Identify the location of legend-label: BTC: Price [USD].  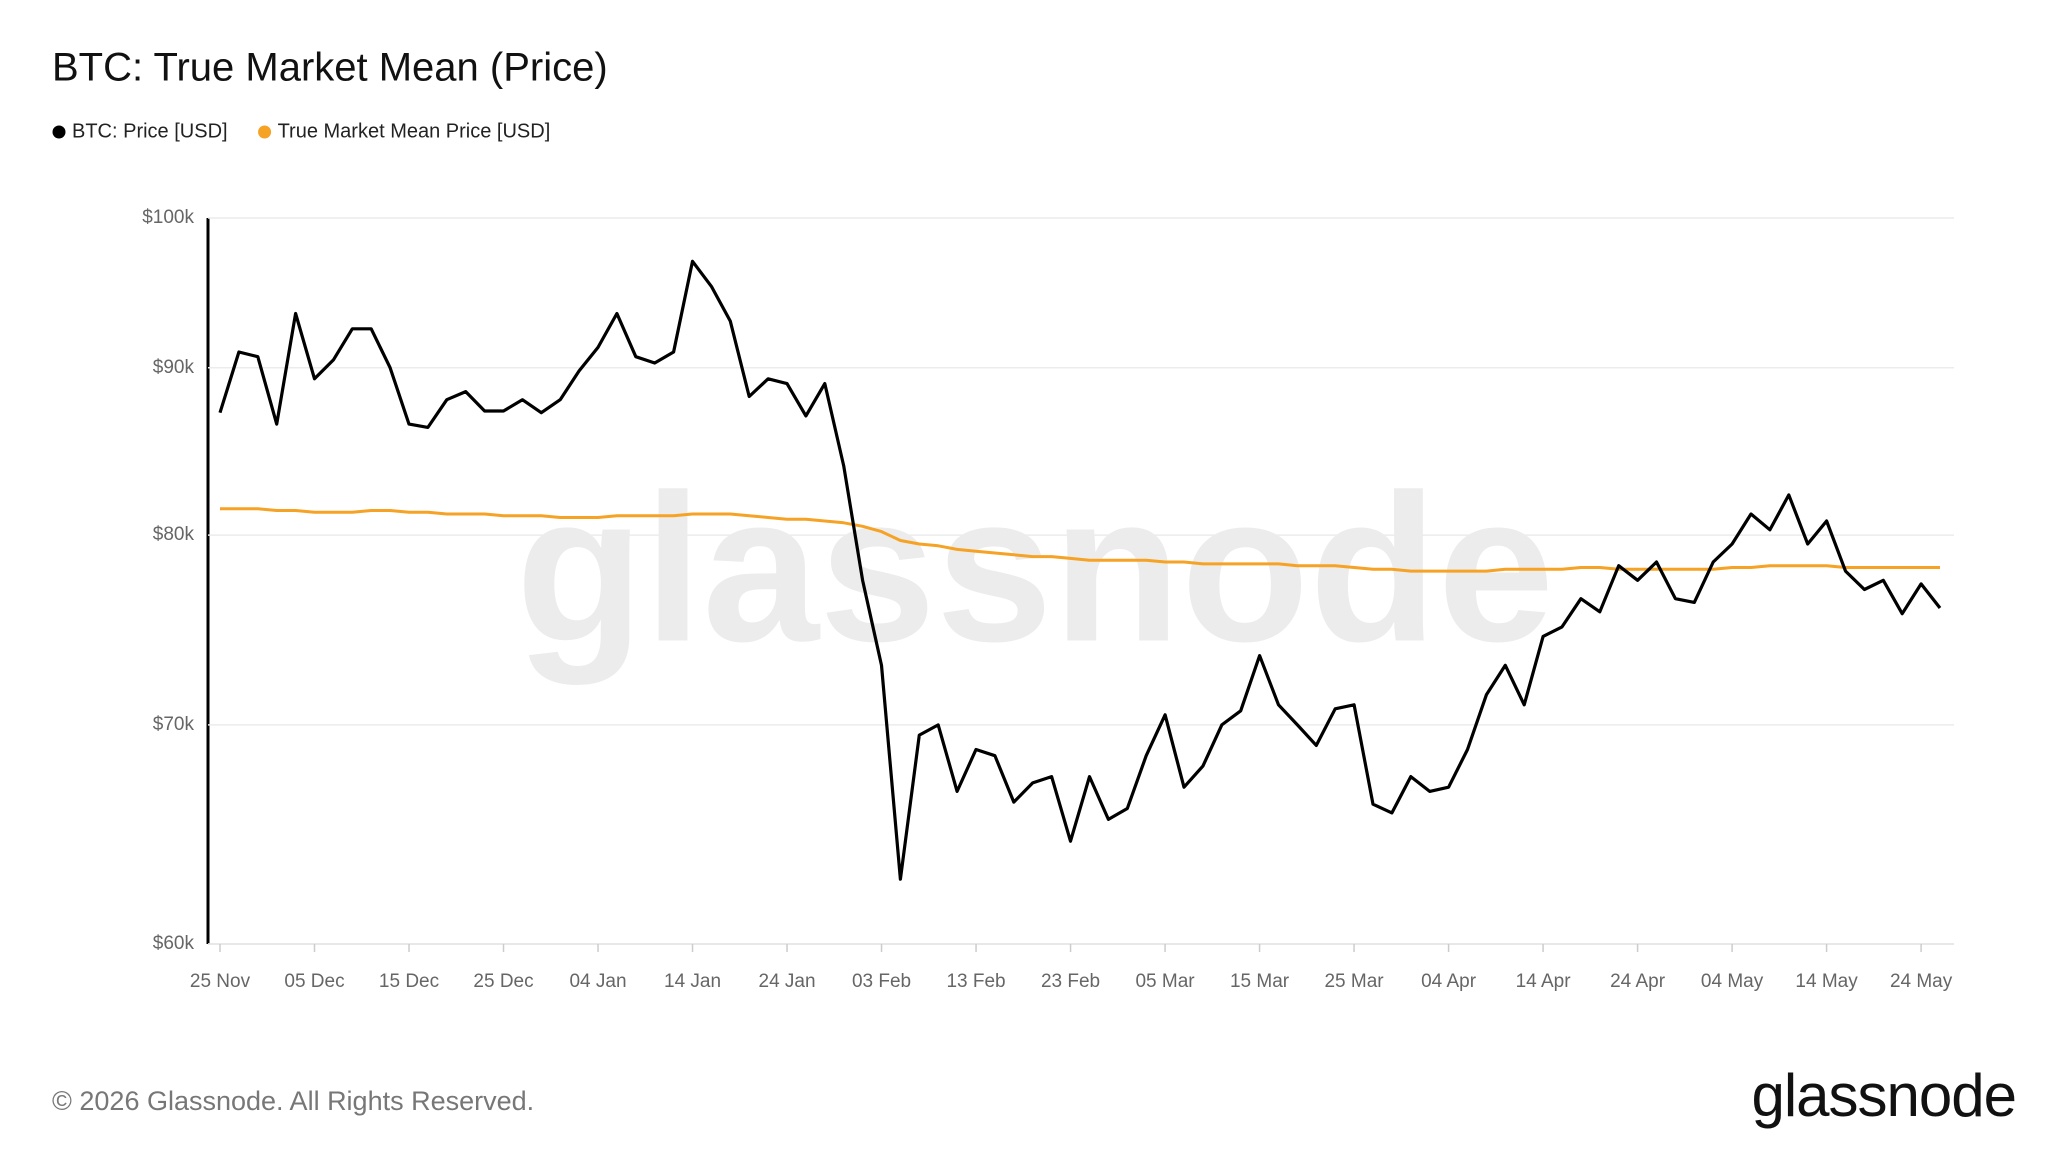
(150, 131).